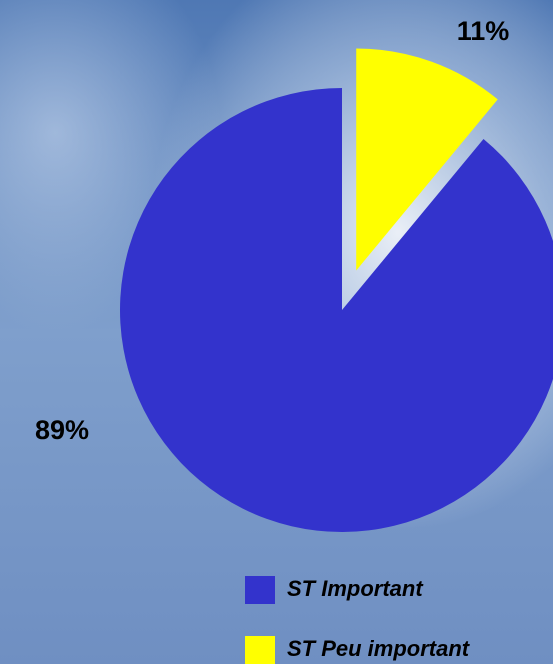  Describe the element at coordinates (358, 620) in the screenshot. I see `legend: ST Important ST Peu important` at that location.